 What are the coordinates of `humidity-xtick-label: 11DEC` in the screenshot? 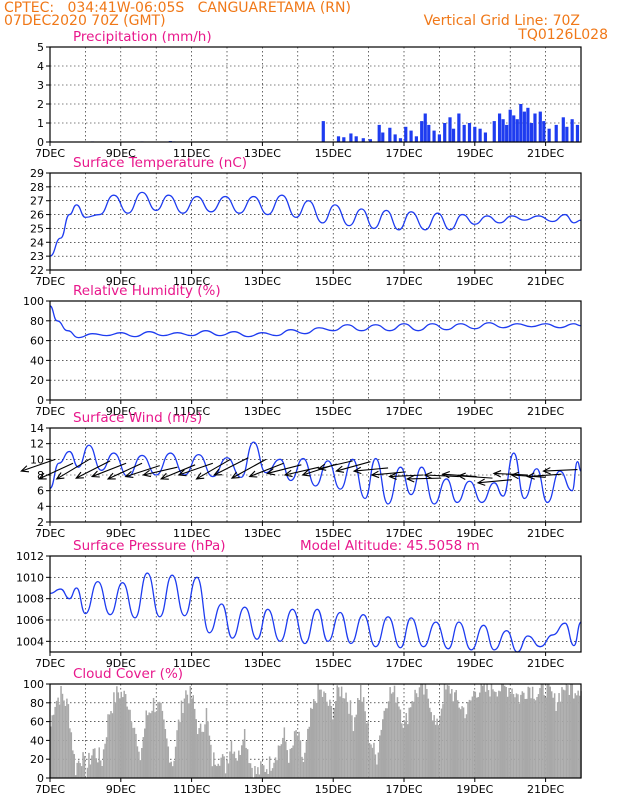 It's located at (191, 411).